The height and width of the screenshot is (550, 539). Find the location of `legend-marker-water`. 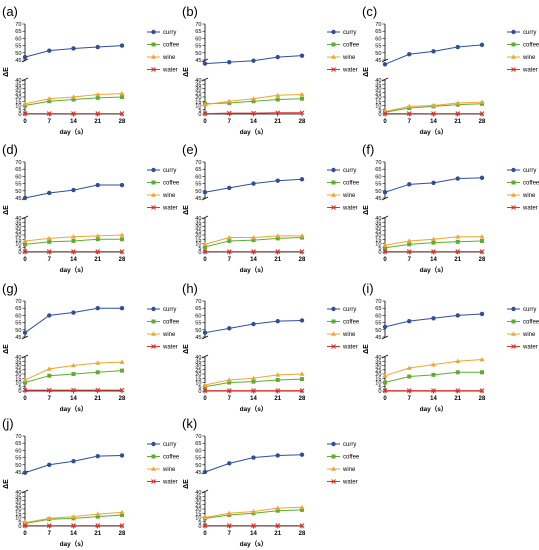

legend-marker-water is located at coordinates (513, 69).